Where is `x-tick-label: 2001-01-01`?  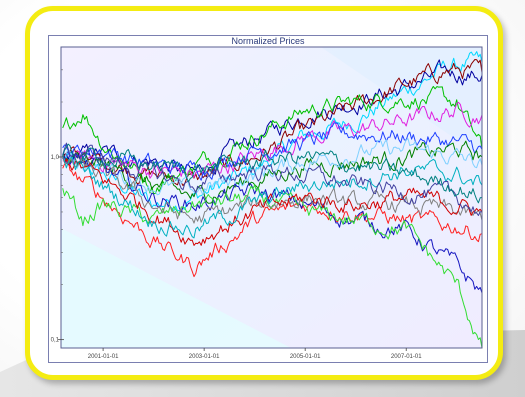
x-tick-label: 2001-01-01 is located at coordinates (103, 357).